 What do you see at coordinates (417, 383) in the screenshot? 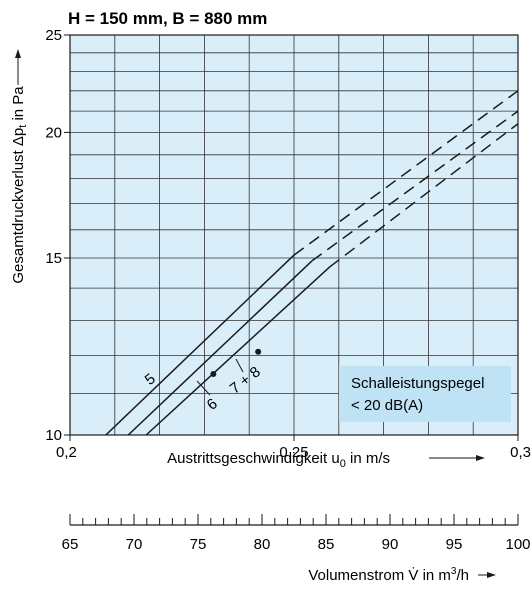
I see `annotation-line-1: Schalleistungspegel` at bounding box center [417, 383].